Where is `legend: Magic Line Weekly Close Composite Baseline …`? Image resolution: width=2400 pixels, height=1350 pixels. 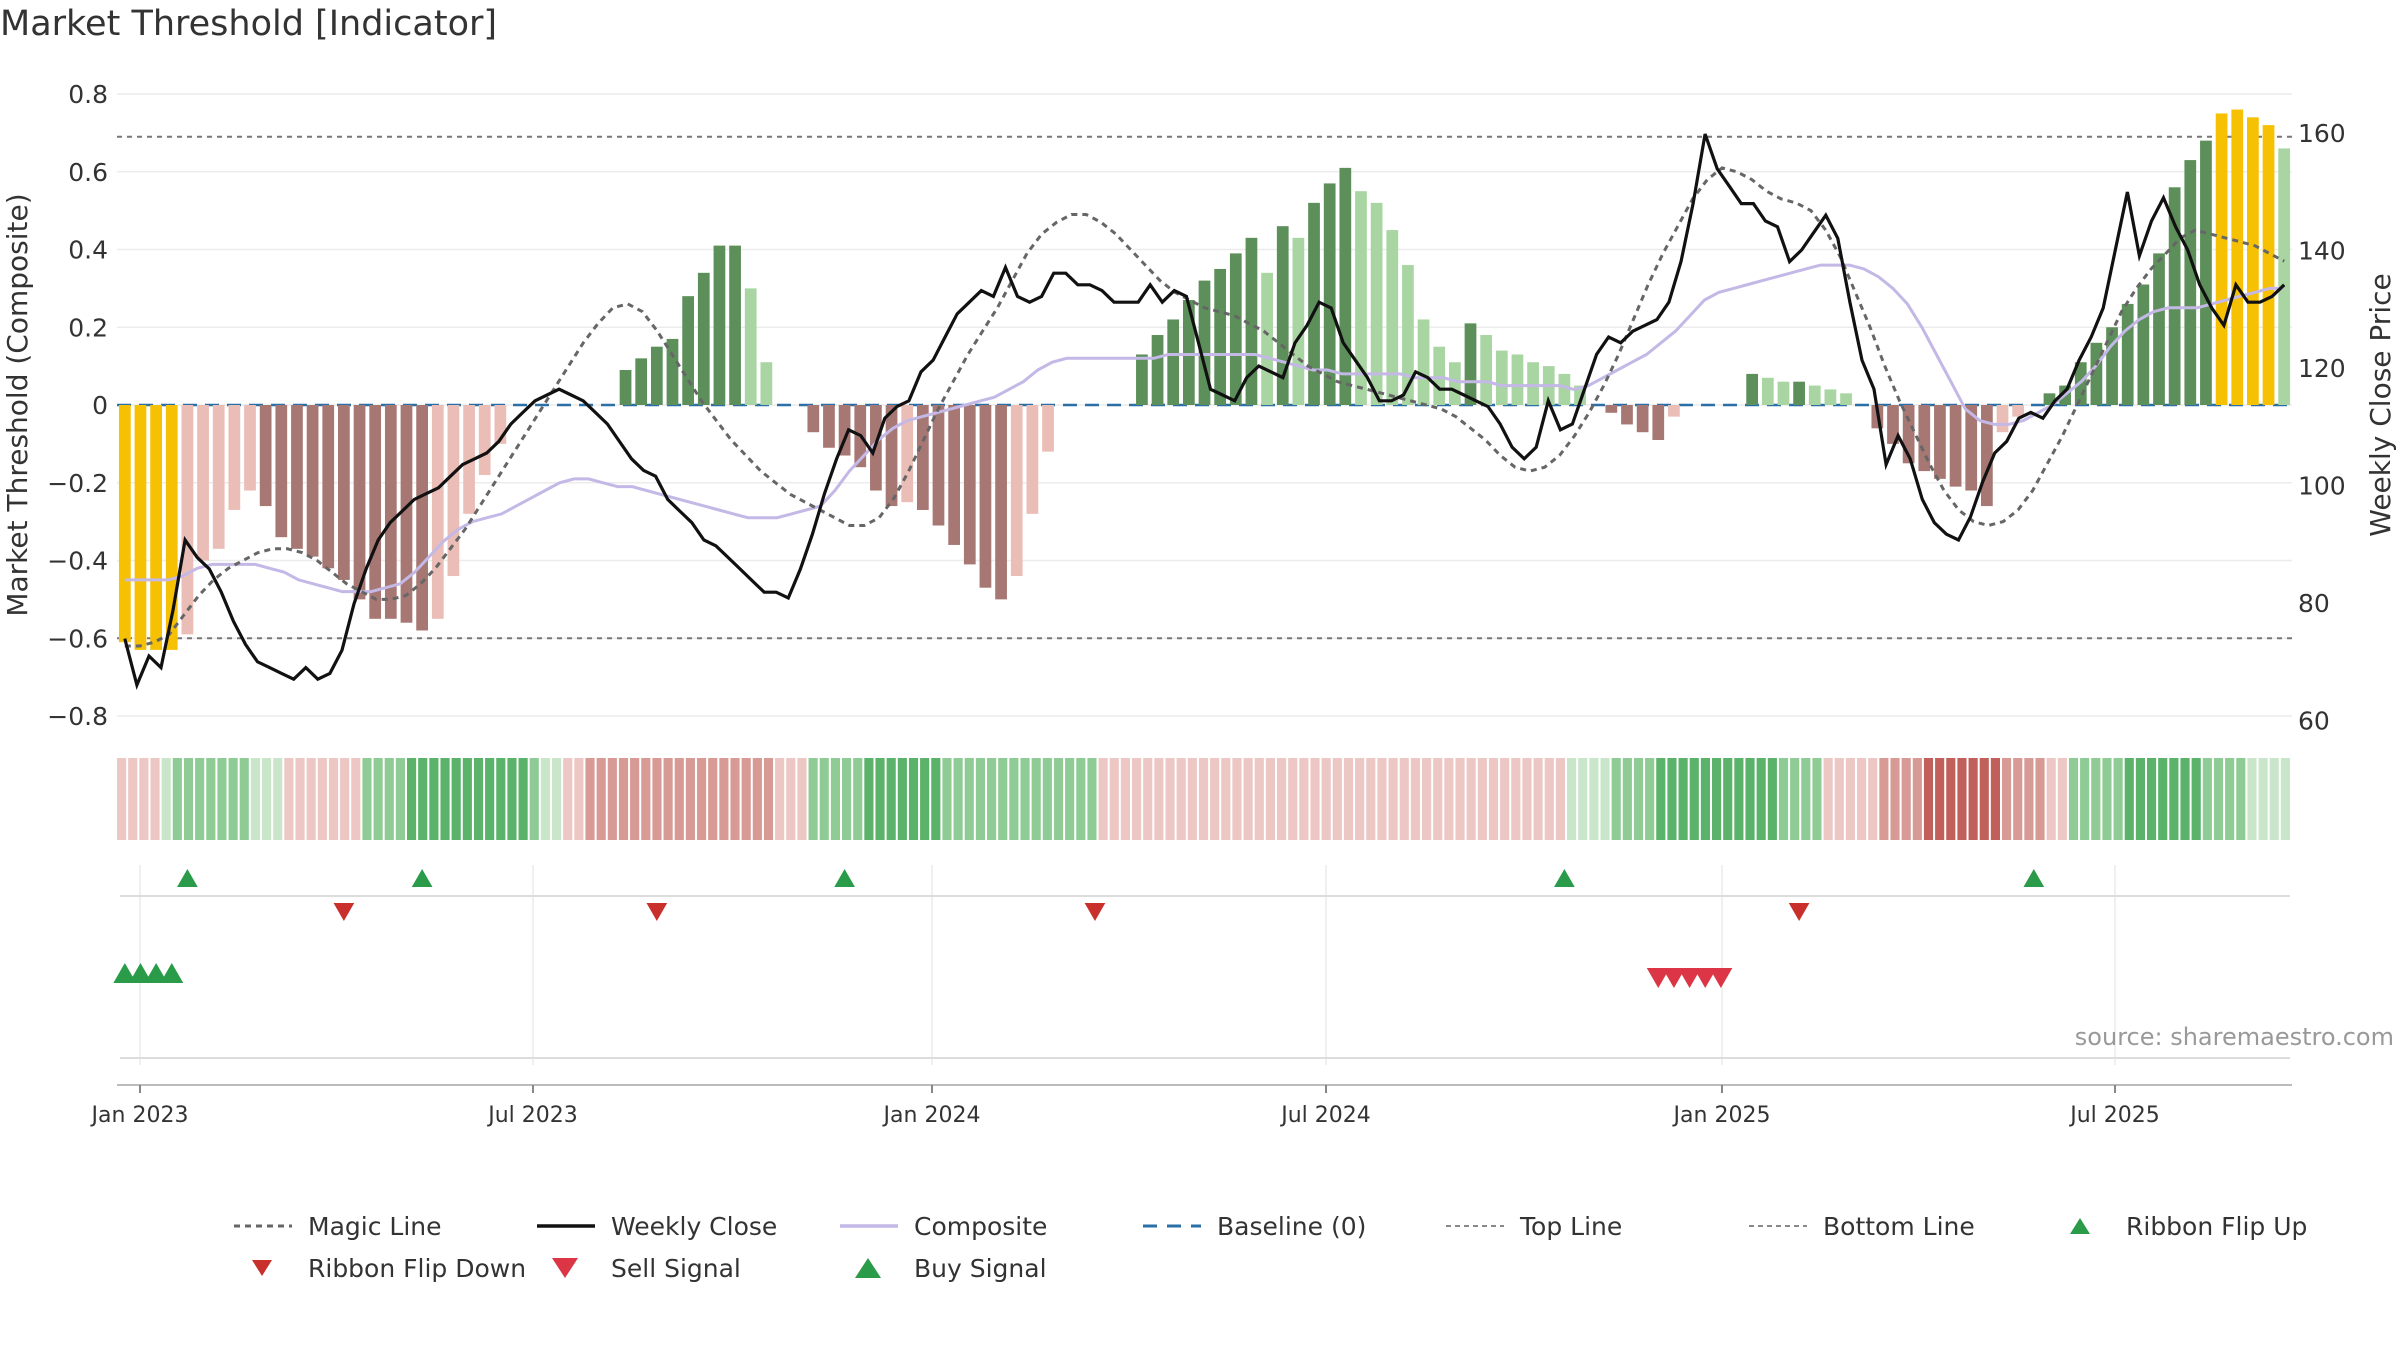
legend: Magic Line Weekly Close Composite Baseline … is located at coordinates (1290, 1247).